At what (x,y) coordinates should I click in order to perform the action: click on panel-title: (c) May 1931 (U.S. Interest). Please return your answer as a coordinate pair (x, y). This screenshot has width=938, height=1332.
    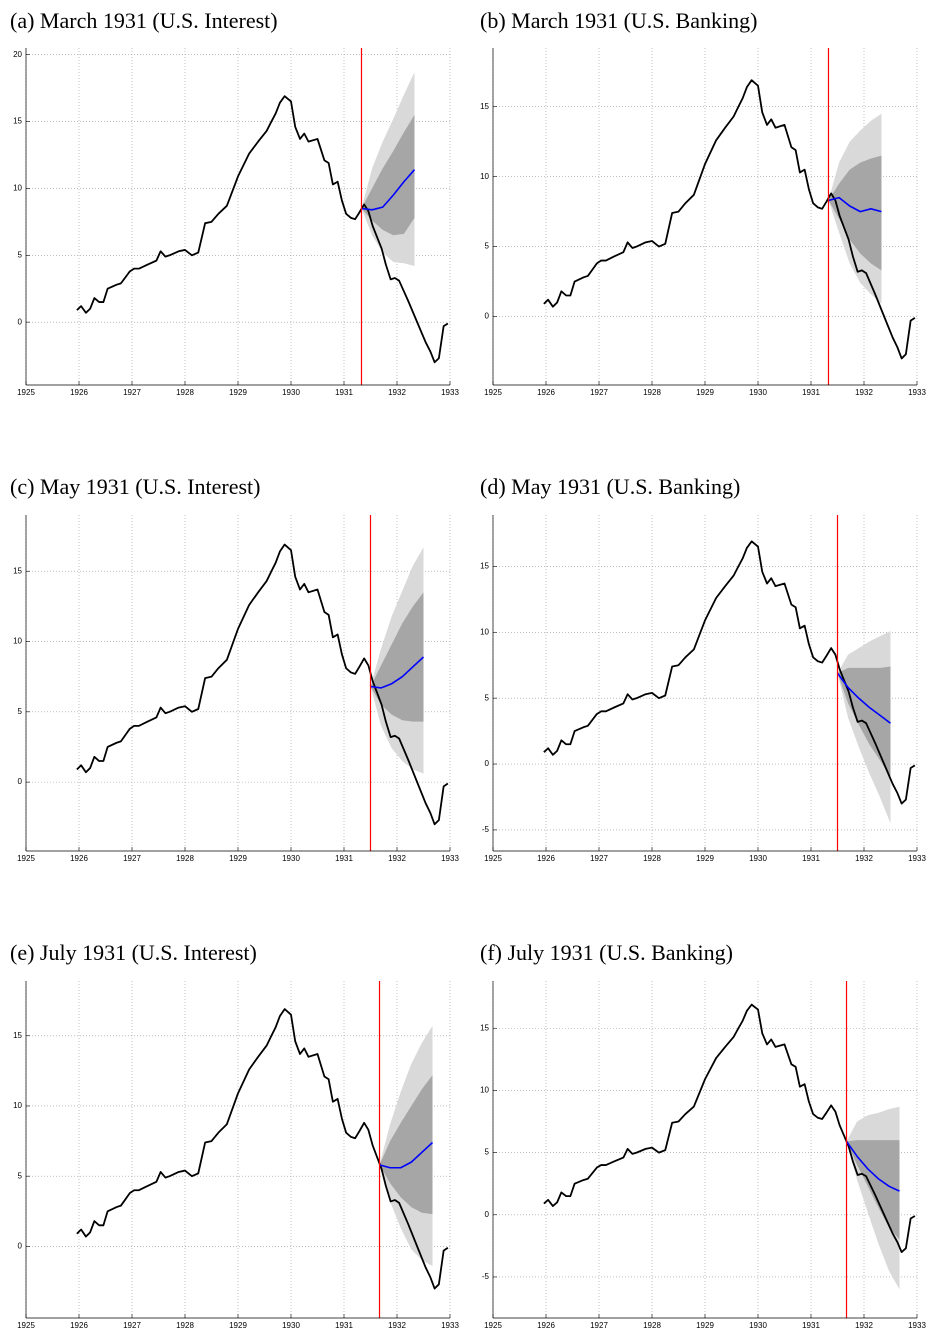
    Looking at the image, I should click on (135, 486).